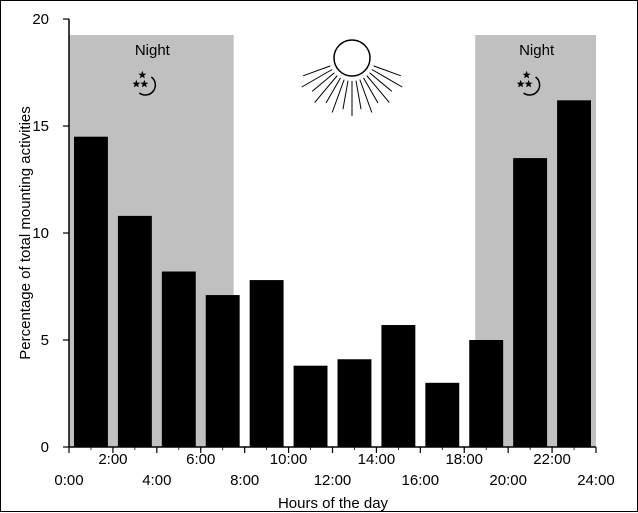  What do you see at coordinates (352, 77) in the screenshot?
I see `sun-icon` at bounding box center [352, 77].